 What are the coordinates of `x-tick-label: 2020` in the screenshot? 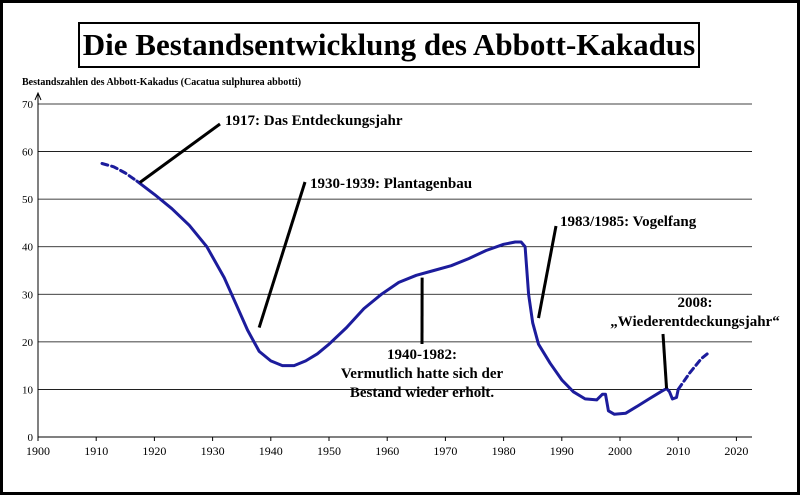 It's located at (736, 451).